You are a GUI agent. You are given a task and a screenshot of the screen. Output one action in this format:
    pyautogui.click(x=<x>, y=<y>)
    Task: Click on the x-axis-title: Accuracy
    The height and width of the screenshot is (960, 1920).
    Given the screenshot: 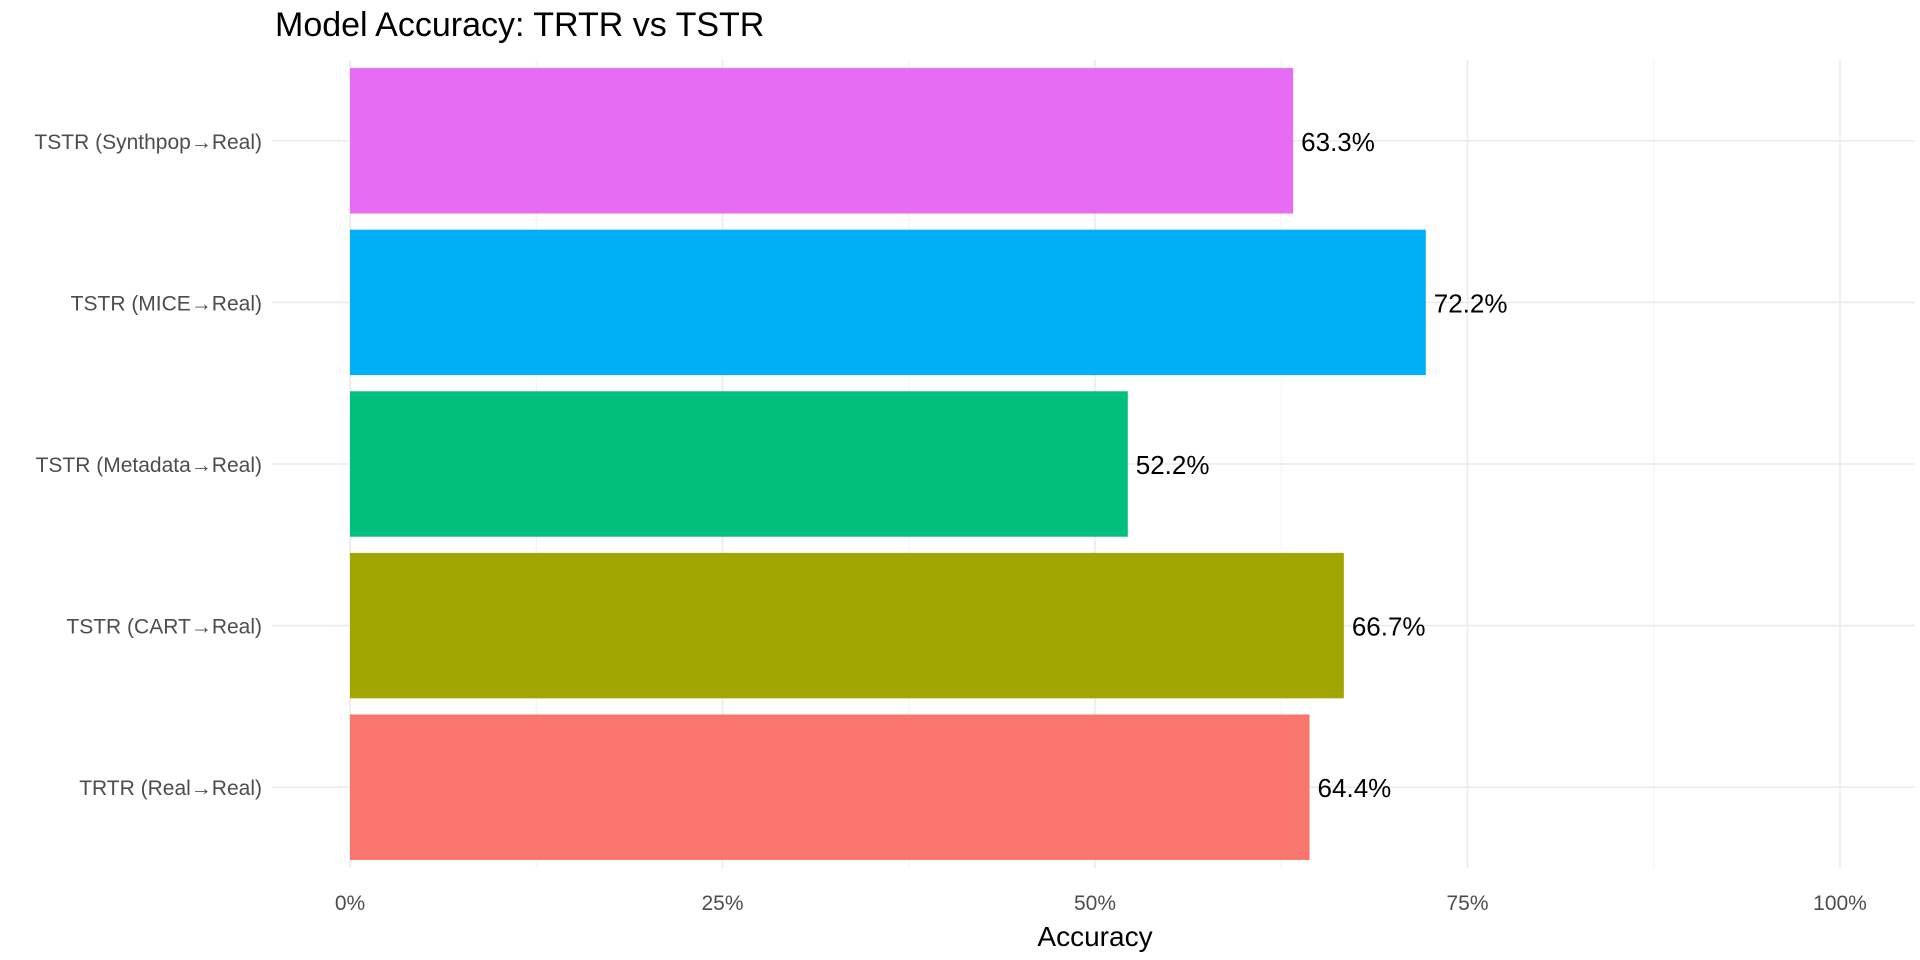 What is the action you would take?
    pyautogui.click(x=1094, y=936)
    